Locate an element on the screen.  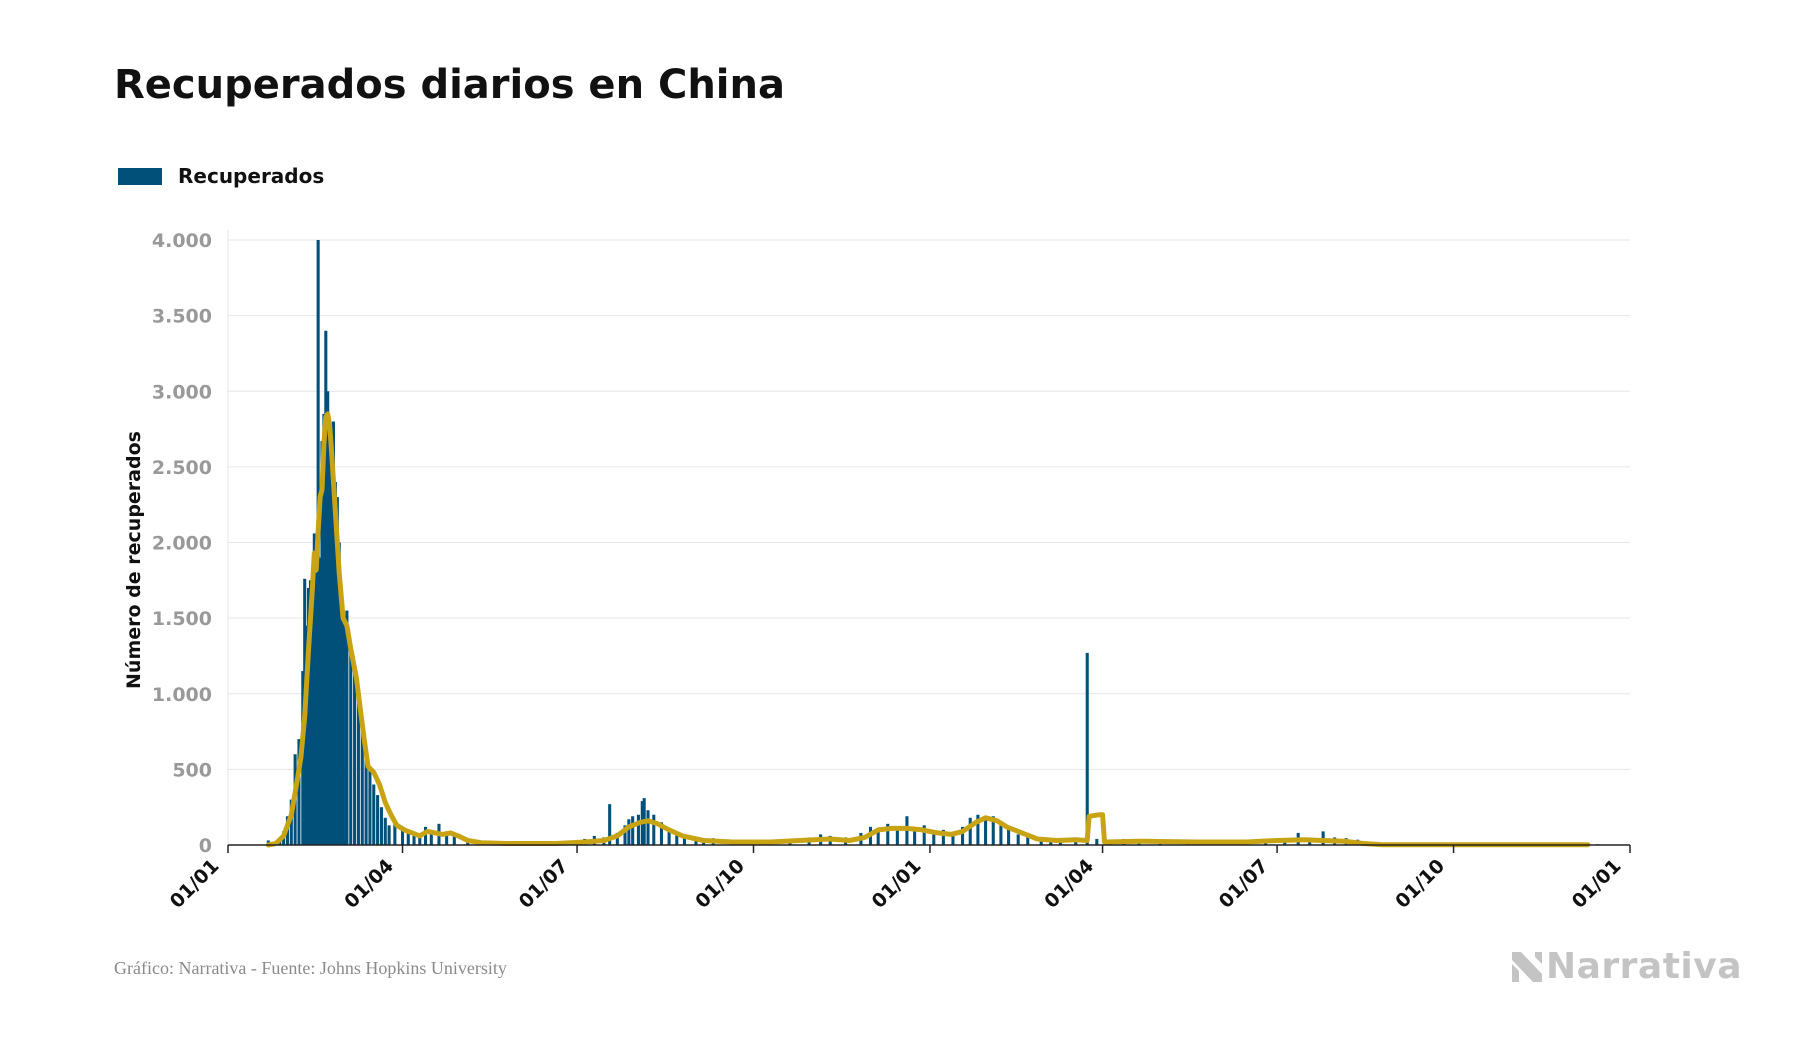
y-tick-label: 4.000 is located at coordinates (182, 241).